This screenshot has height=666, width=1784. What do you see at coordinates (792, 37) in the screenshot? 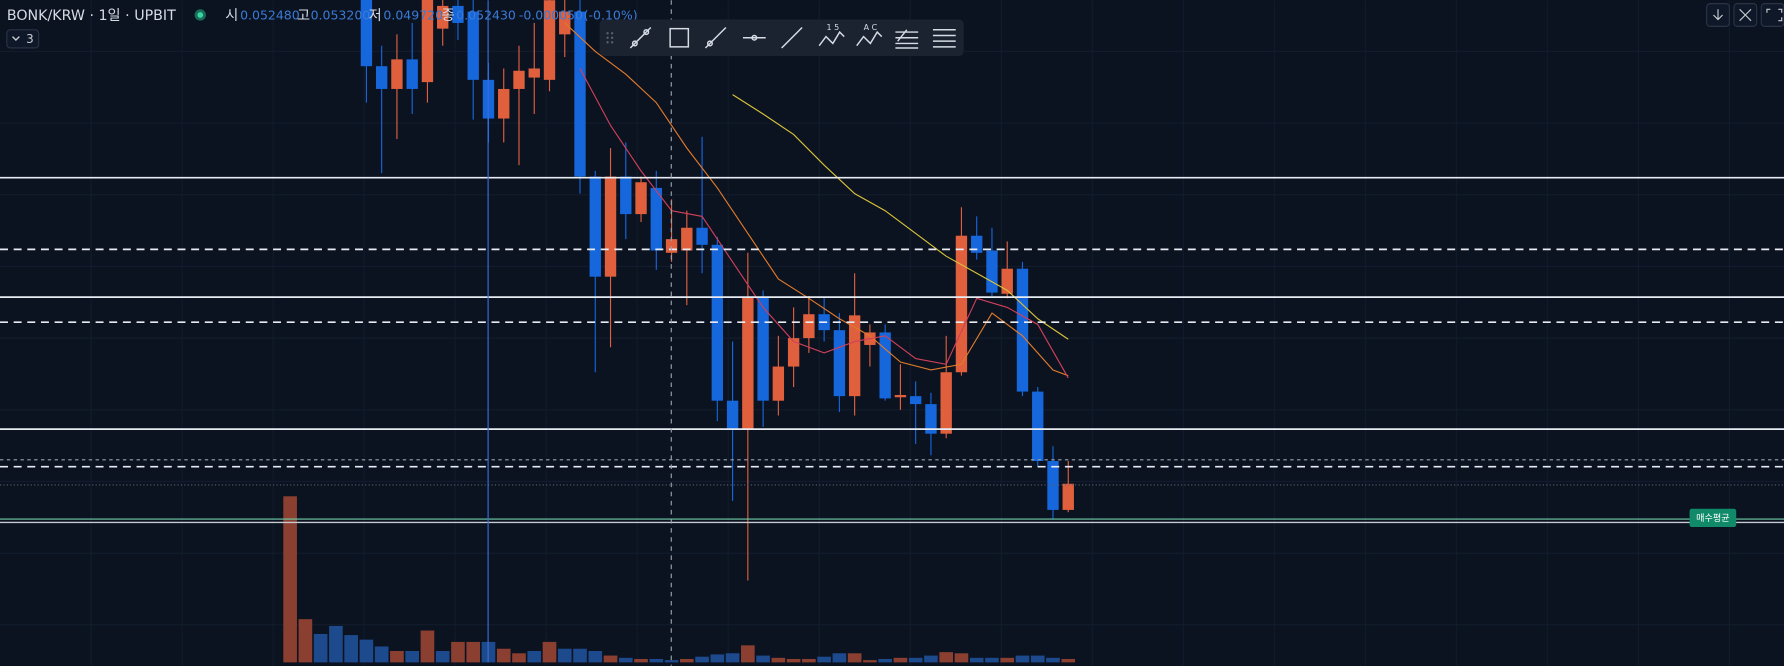
I see `line-tool` at bounding box center [792, 37].